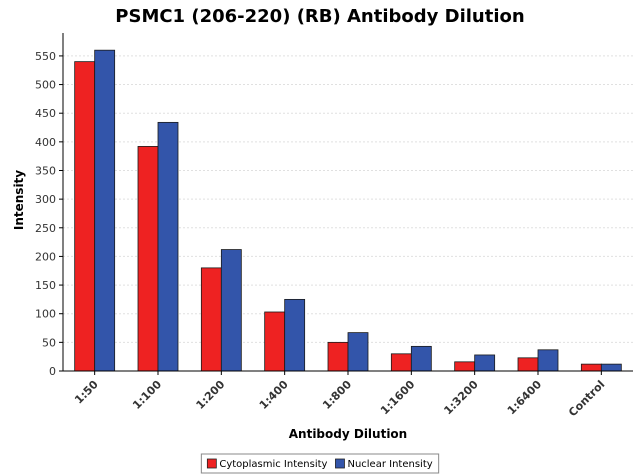 The height and width of the screenshot is (475, 640). What do you see at coordinates (274, 395) in the screenshot?
I see `x-tick-label: 1:400` at bounding box center [274, 395].